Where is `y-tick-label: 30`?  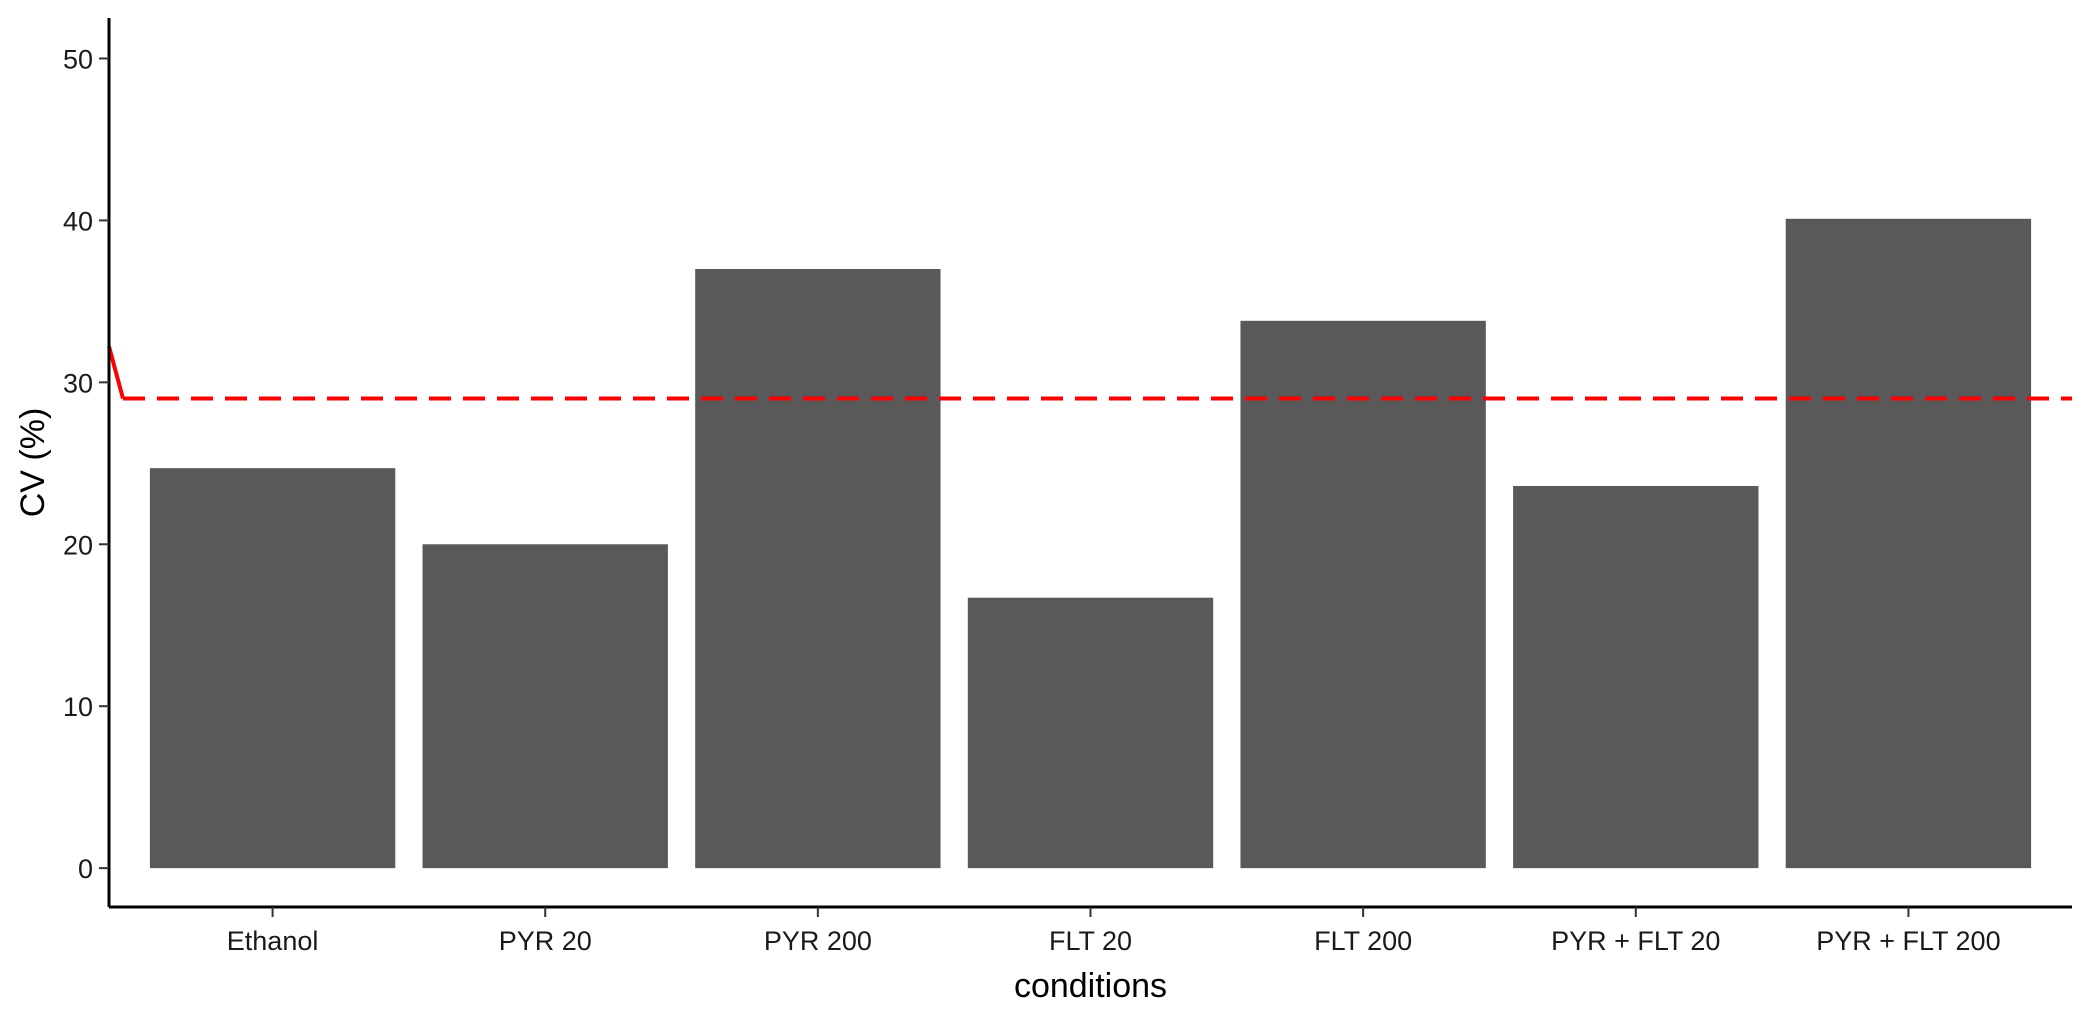
y-tick-label: 30 is located at coordinates (78, 383).